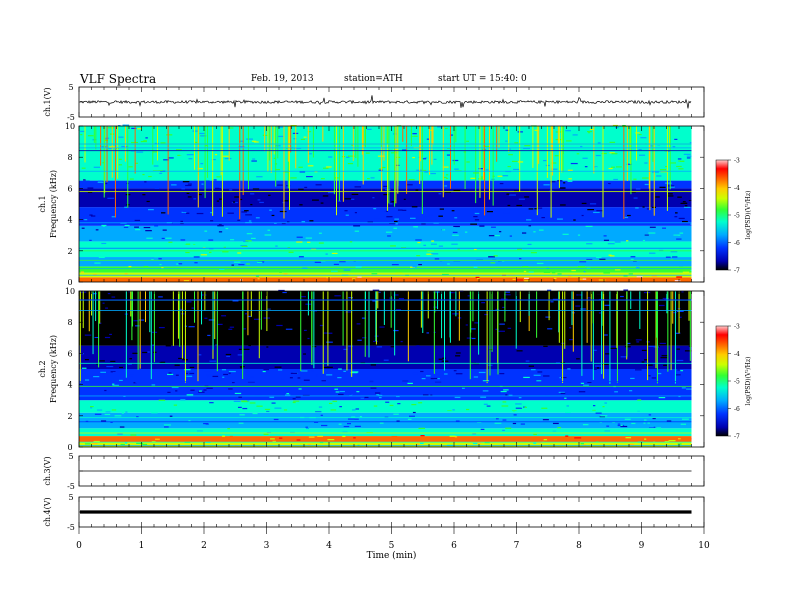 The height and width of the screenshot is (612, 792). What do you see at coordinates (69, 282) in the screenshot?
I see `y-tick-label: 0` at bounding box center [69, 282].